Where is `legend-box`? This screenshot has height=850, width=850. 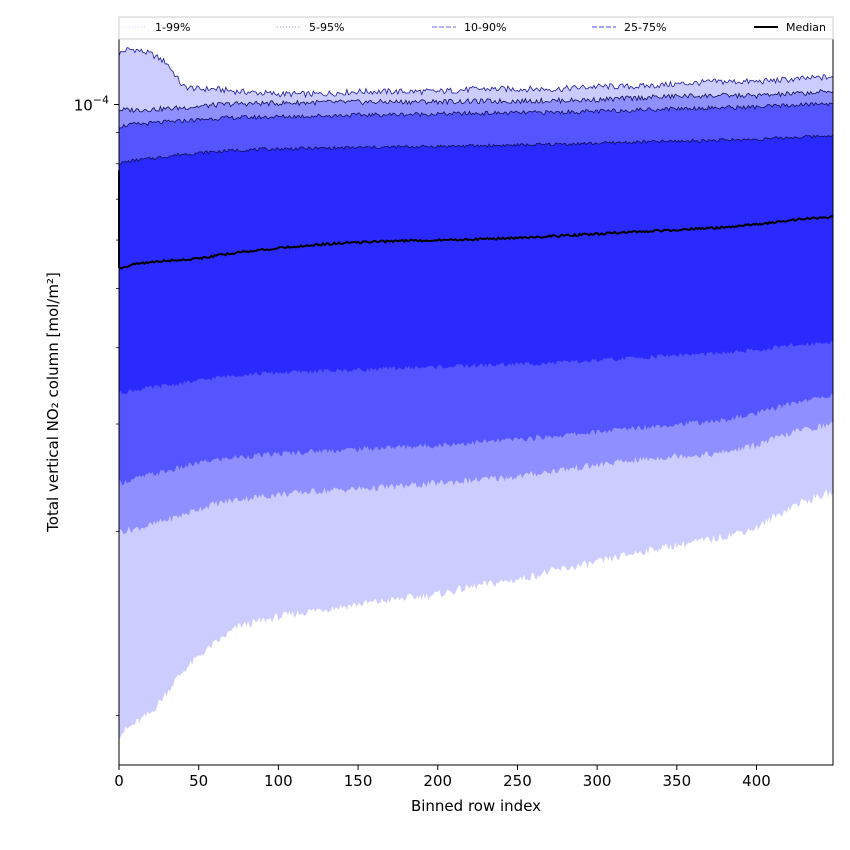 legend-box is located at coordinates (476, 28).